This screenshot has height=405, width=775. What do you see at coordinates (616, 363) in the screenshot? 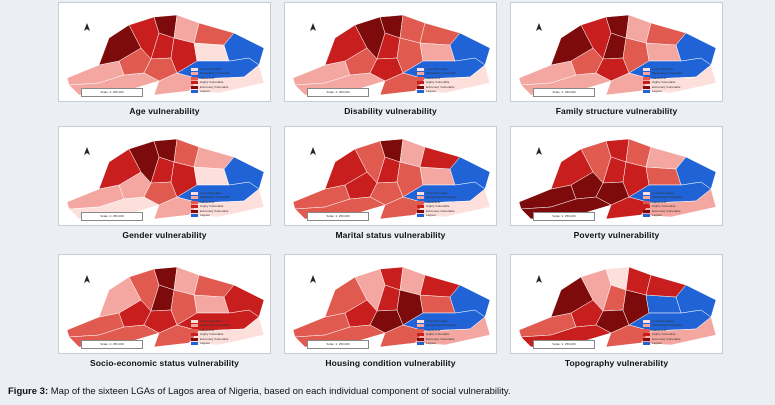
I see `map-title: Topography vulnerability` at bounding box center [616, 363].